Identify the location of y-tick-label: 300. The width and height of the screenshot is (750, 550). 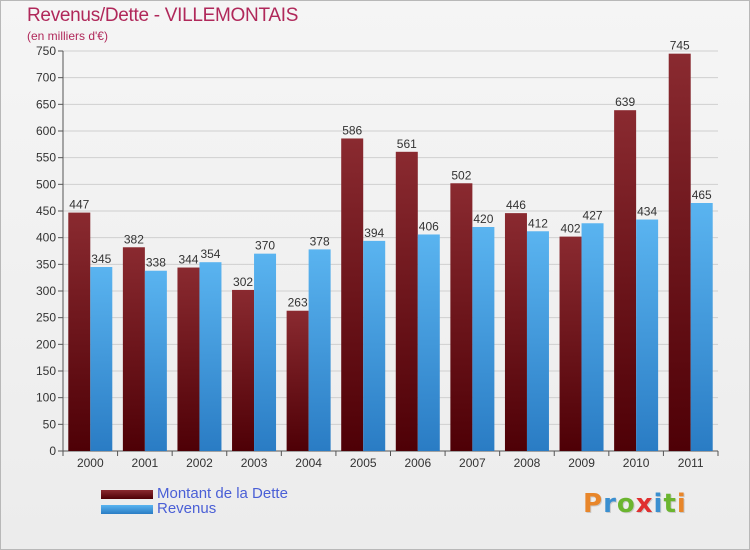
(46, 291).